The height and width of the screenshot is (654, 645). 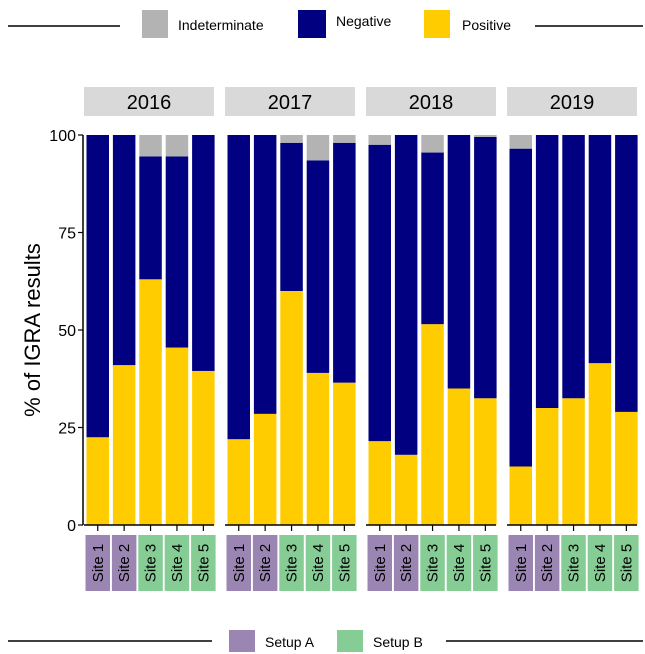 I want to click on y-axis-title: % of IGRA results, so click(x=32, y=330).